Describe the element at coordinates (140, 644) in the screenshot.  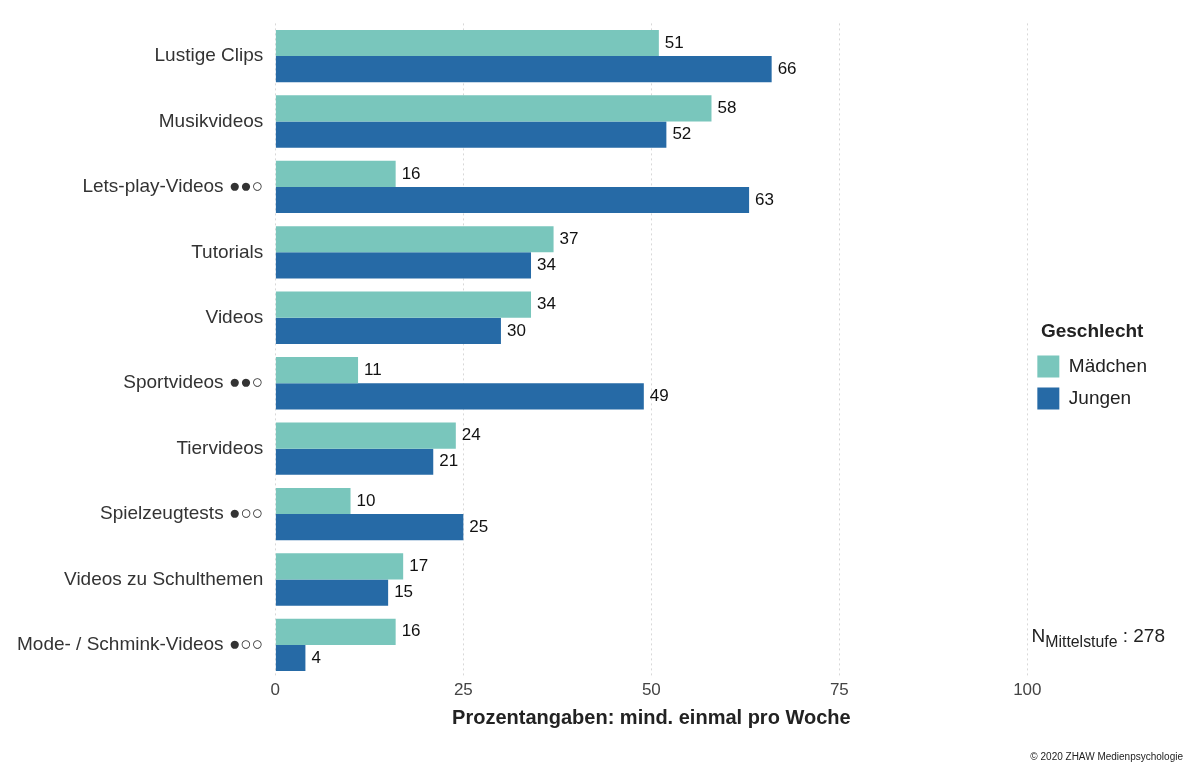
I see `y-tick-label: Mode- / Schmink-Videos ●○○` at that location.